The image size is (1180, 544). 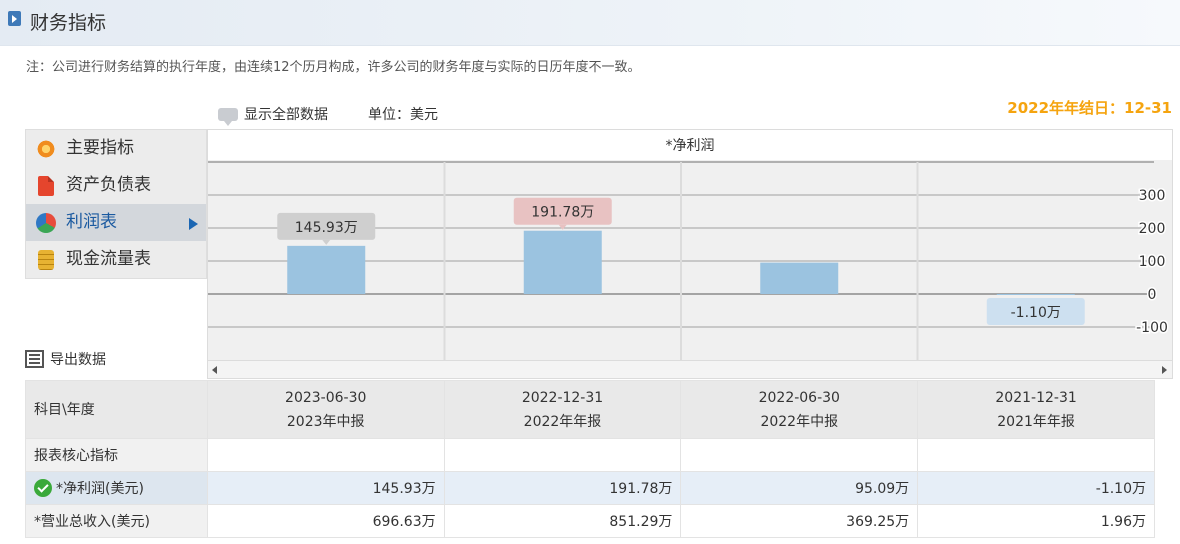 I want to click on sidebar-item-balance-sheet: 资产负债表, so click(x=116, y=185).